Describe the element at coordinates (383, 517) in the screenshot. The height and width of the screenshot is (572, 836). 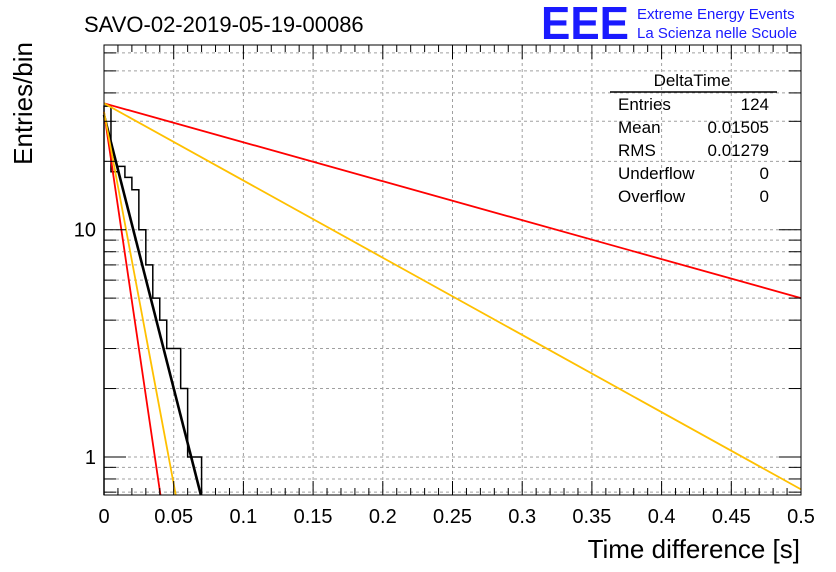
I see `x-tick-label: 0.2` at that location.